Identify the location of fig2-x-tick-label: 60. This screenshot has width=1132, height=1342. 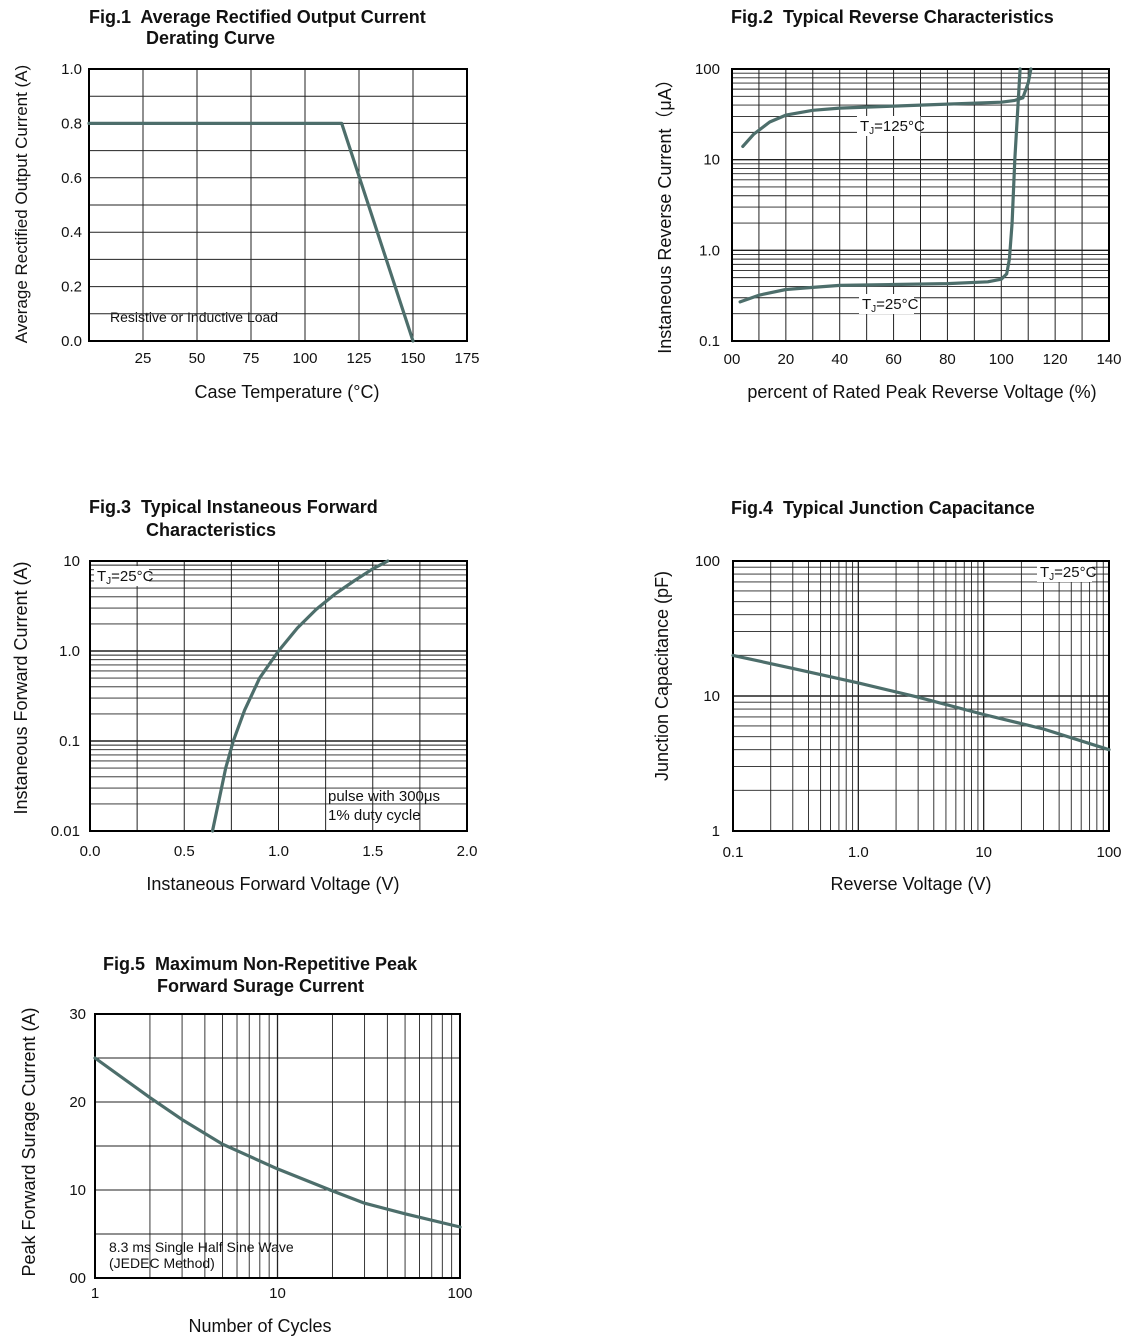
(893, 359).